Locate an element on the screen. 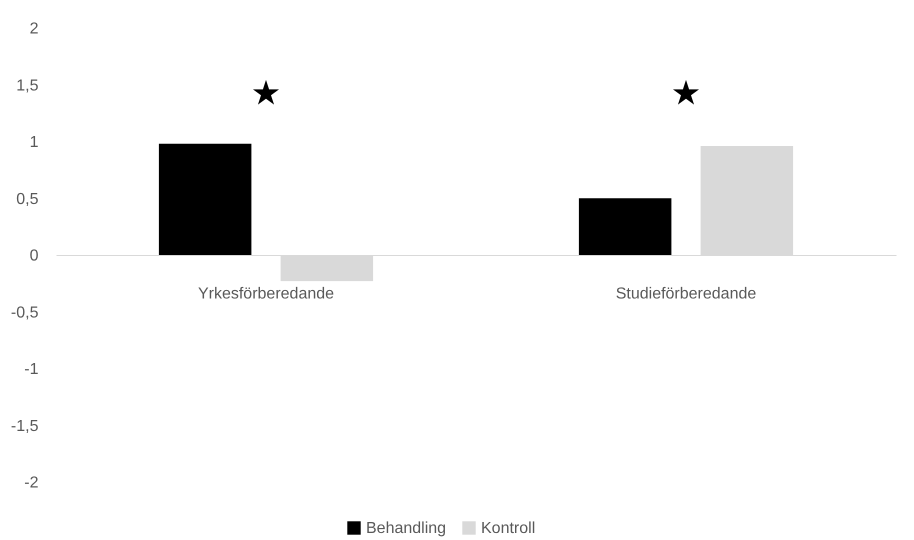 The width and height of the screenshot is (914, 540). y-tick-label: -2 is located at coordinates (31, 483).